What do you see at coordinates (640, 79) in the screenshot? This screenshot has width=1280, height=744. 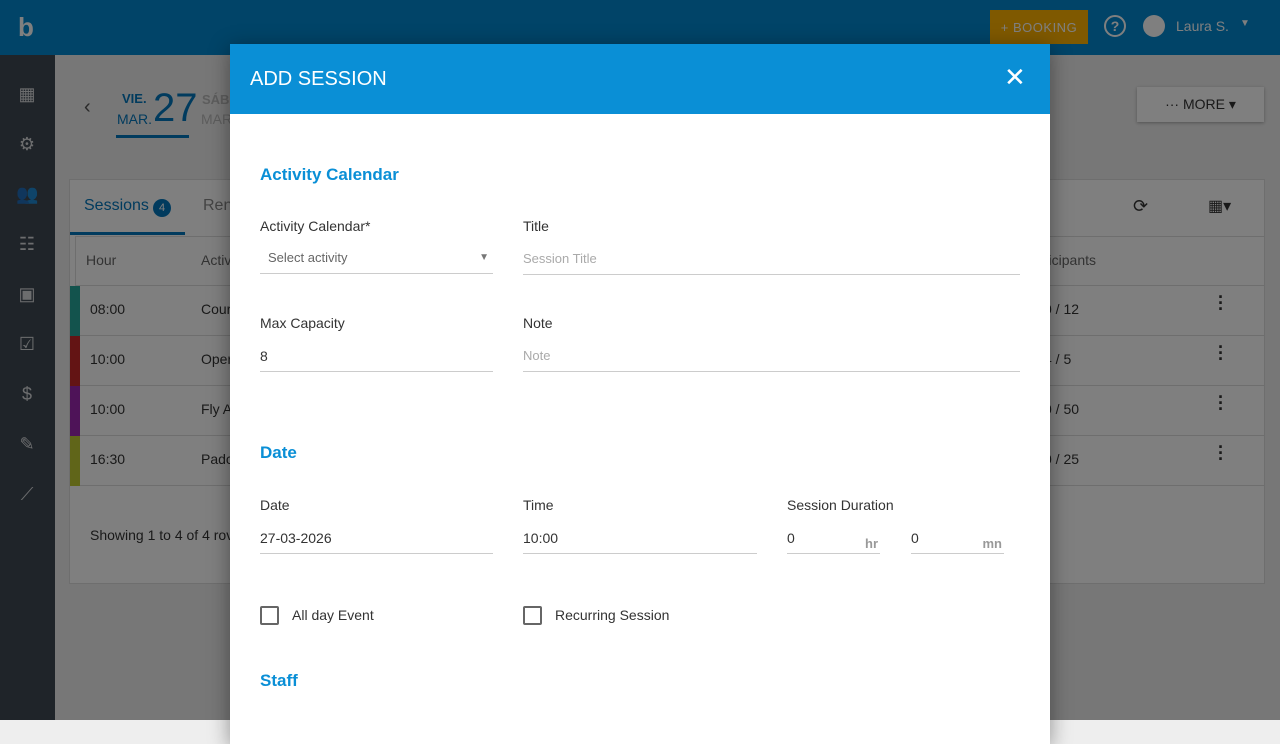 I see `dialog-header: ADD SESSION ✕` at bounding box center [640, 79].